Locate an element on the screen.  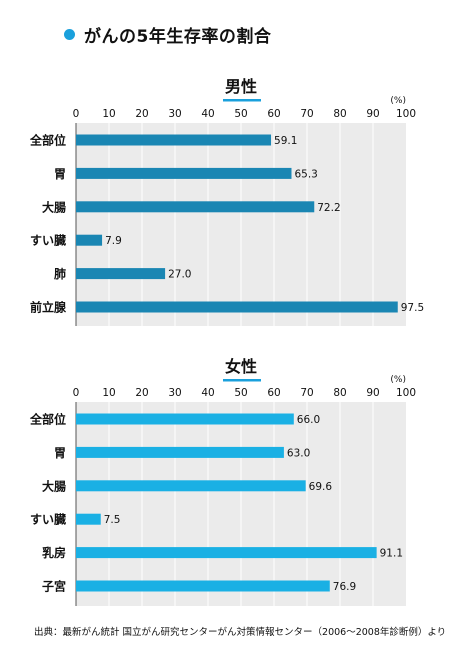
female-category-label: 子宮 is located at coordinates (54, 586).